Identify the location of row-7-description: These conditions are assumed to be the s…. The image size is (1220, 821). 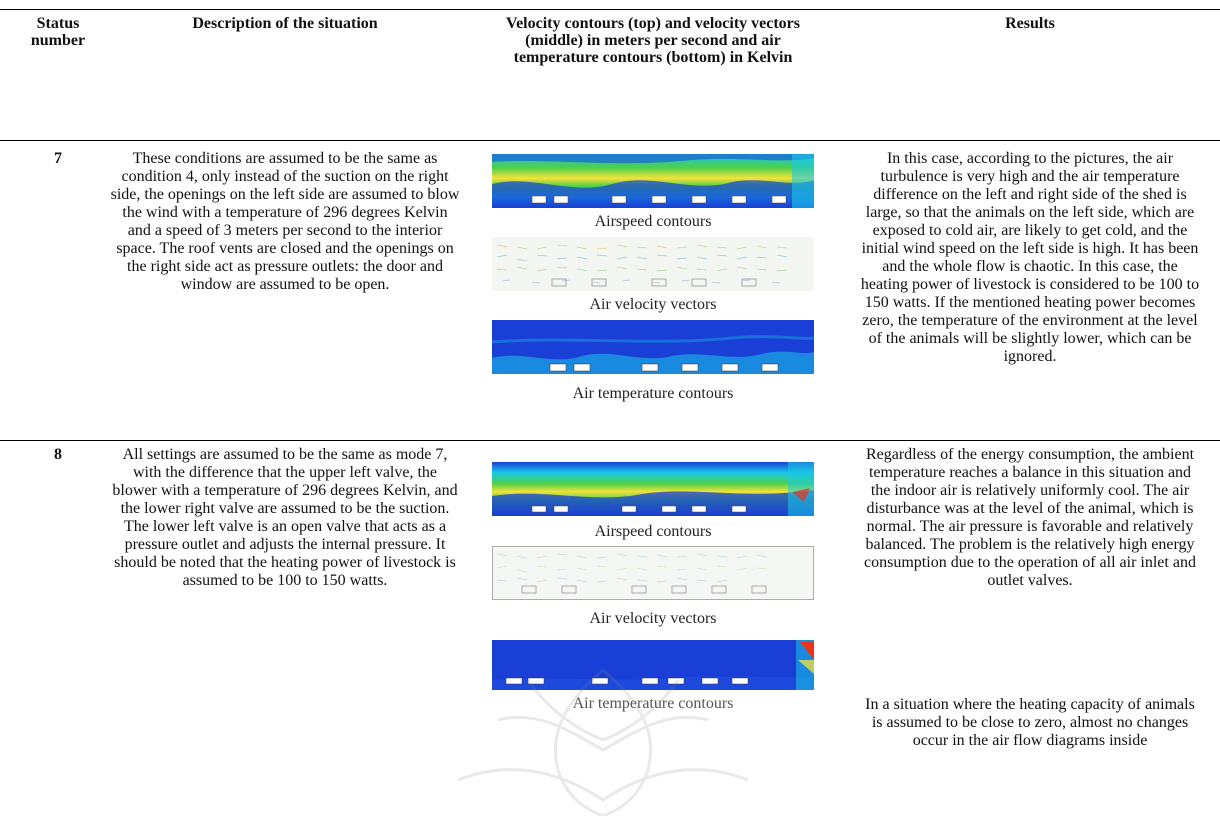
(285, 221).